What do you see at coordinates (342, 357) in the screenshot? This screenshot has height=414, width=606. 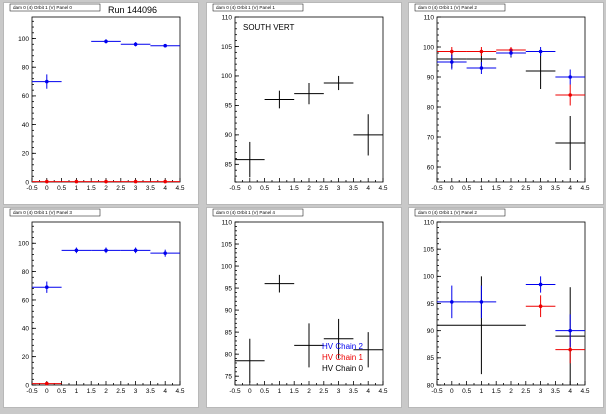 I see `legend: HV Chain 2 HV Chain 1 HV Chain 0` at bounding box center [342, 357].